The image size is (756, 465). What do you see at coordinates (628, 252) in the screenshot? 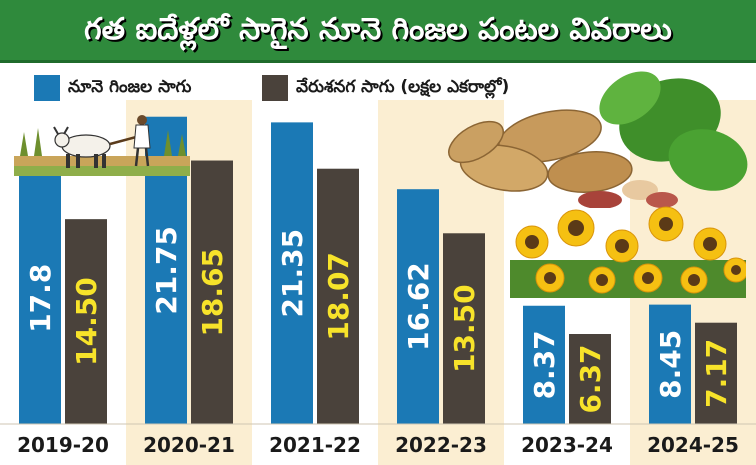
I see `sunflowers-icon` at bounding box center [628, 252].